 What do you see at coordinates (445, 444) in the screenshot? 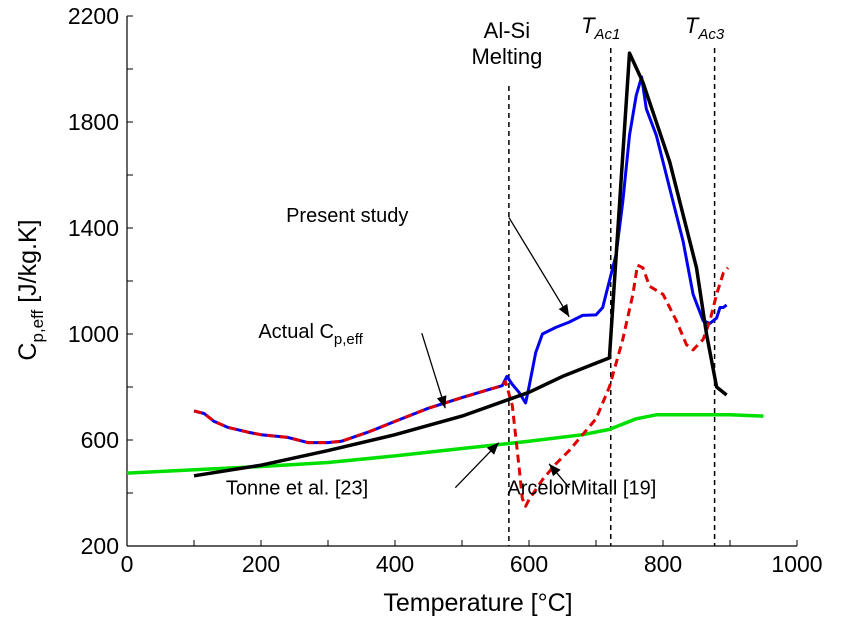
I see `series-line` at bounding box center [445, 444].